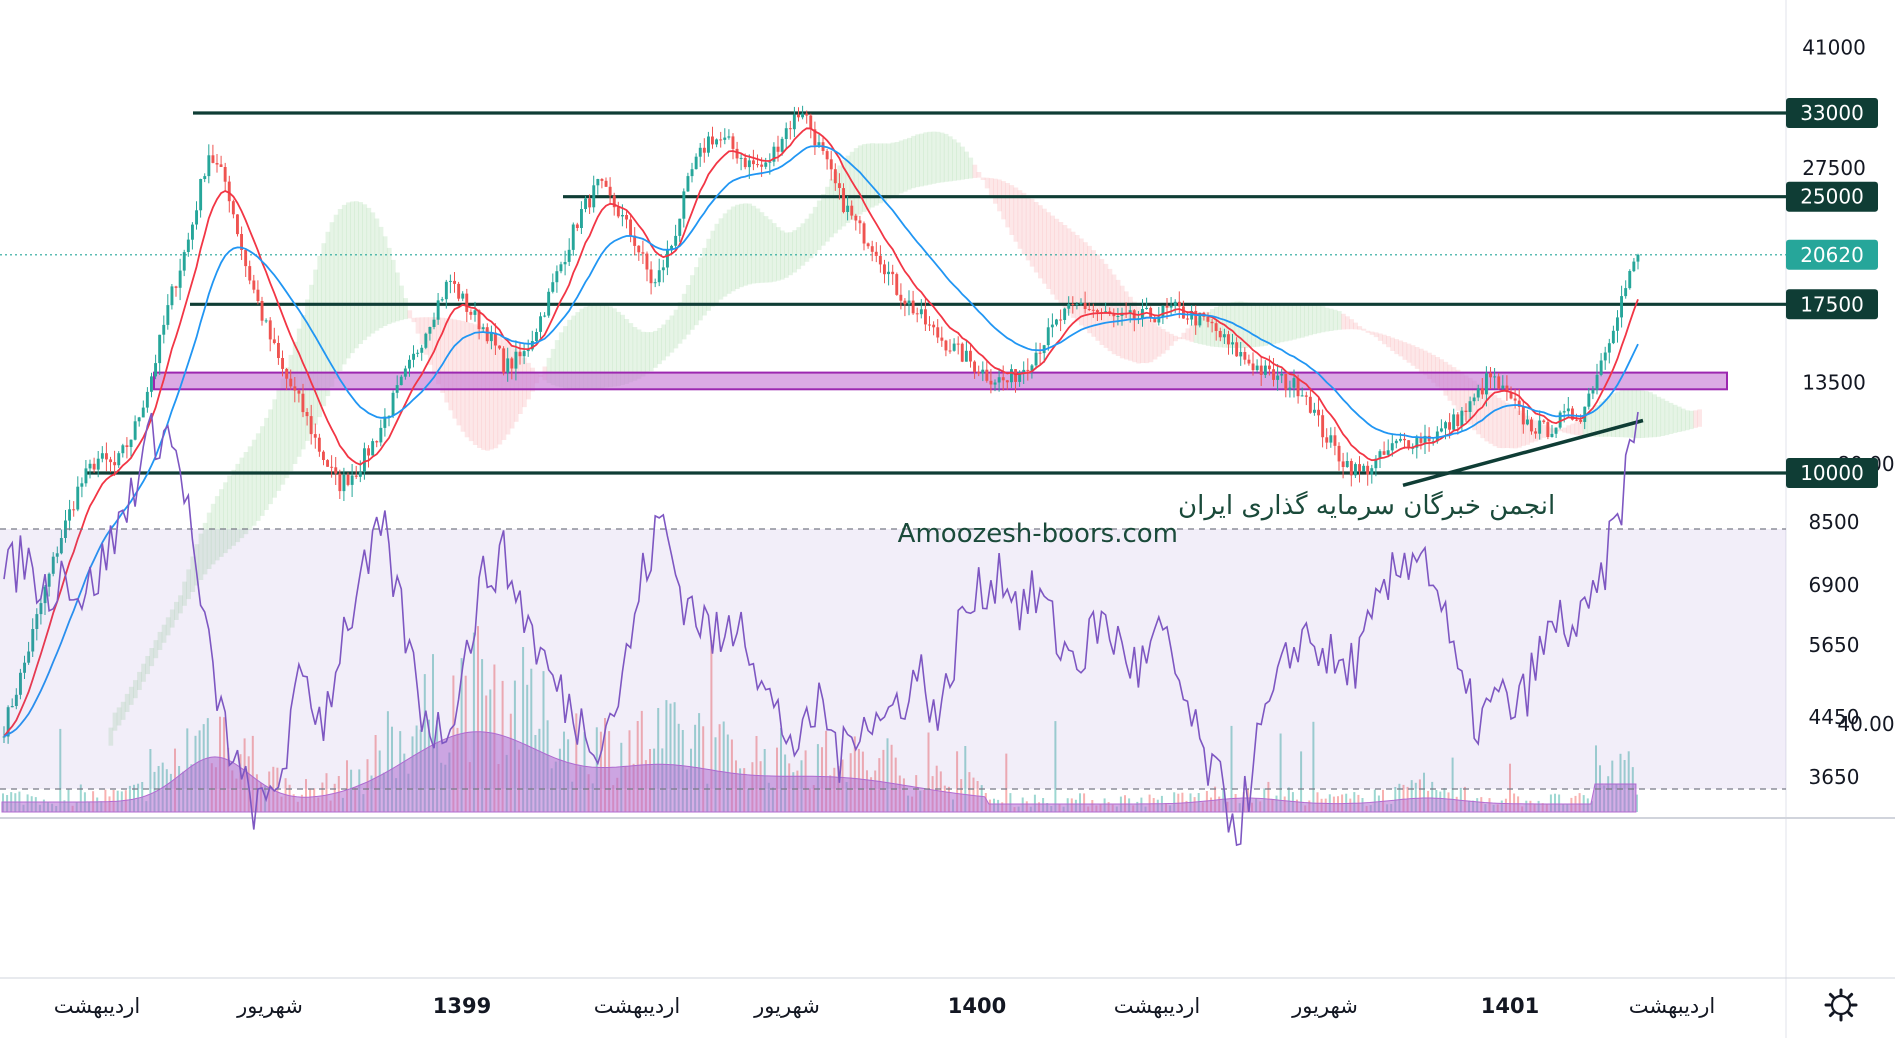 The height and width of the screenshot is (1038, 1895). What do you see at coordinates (1834, 717) in the screenshot?
I see `price-tick-label: 4450` at bounding box center [1834, 717].